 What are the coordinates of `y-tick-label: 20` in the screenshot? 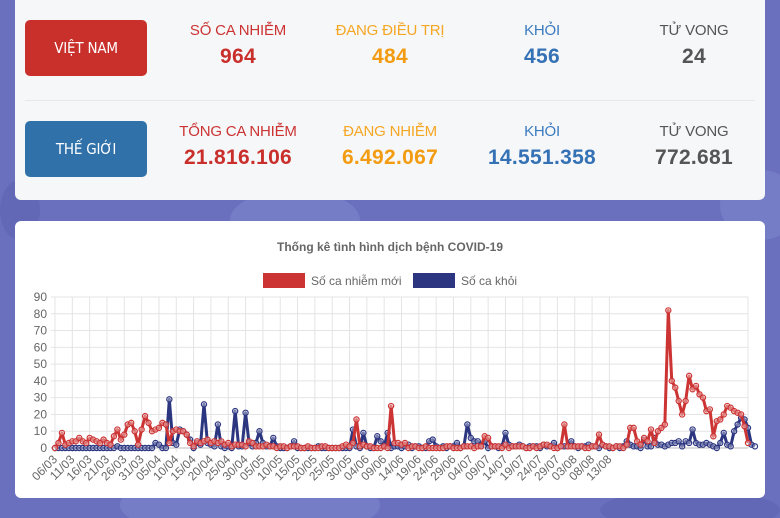 It's located at (41, 414).